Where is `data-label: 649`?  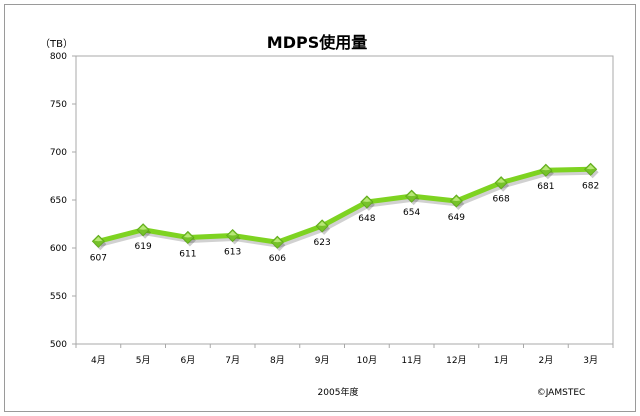 data-label: 649 is located at coordinates (456, 218).